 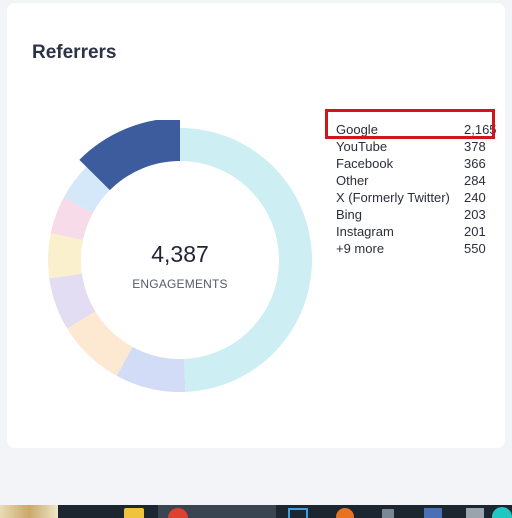 What do you see at coordinates (65, 256) in the screenshot?
I see `donut-slice-x-formerly-twitter` at bounding box center [65, 256].